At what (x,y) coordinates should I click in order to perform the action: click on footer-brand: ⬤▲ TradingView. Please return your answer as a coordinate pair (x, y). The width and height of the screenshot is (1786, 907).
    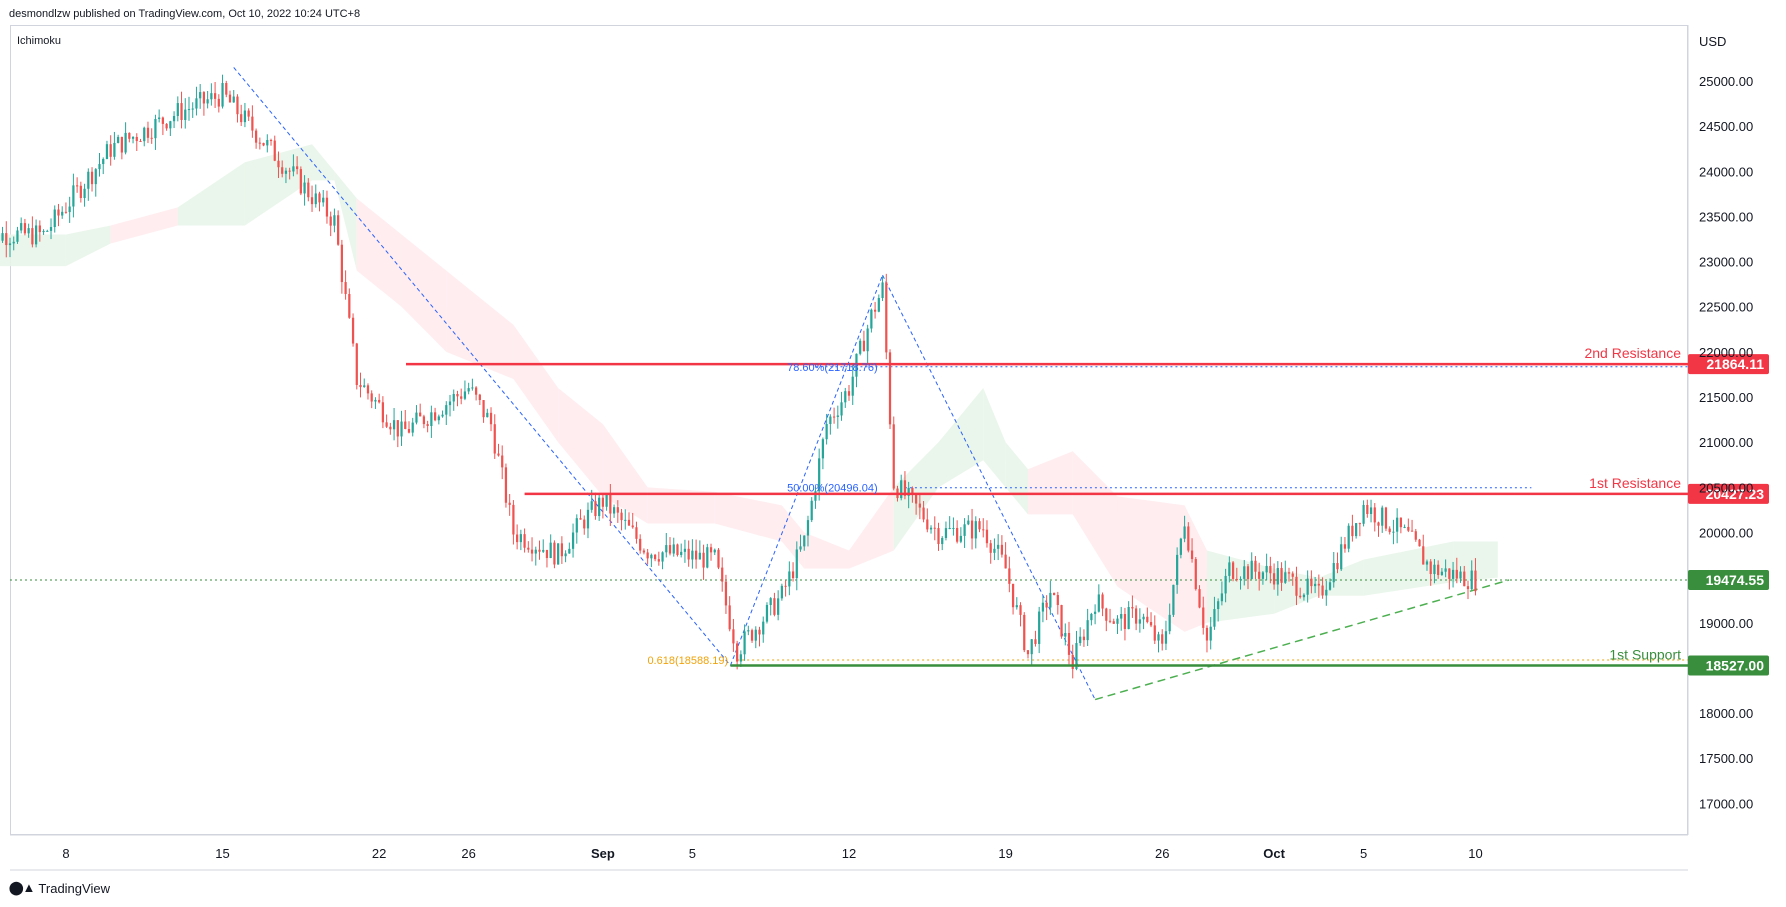
    Looking at the image, I should click on (59, 888).